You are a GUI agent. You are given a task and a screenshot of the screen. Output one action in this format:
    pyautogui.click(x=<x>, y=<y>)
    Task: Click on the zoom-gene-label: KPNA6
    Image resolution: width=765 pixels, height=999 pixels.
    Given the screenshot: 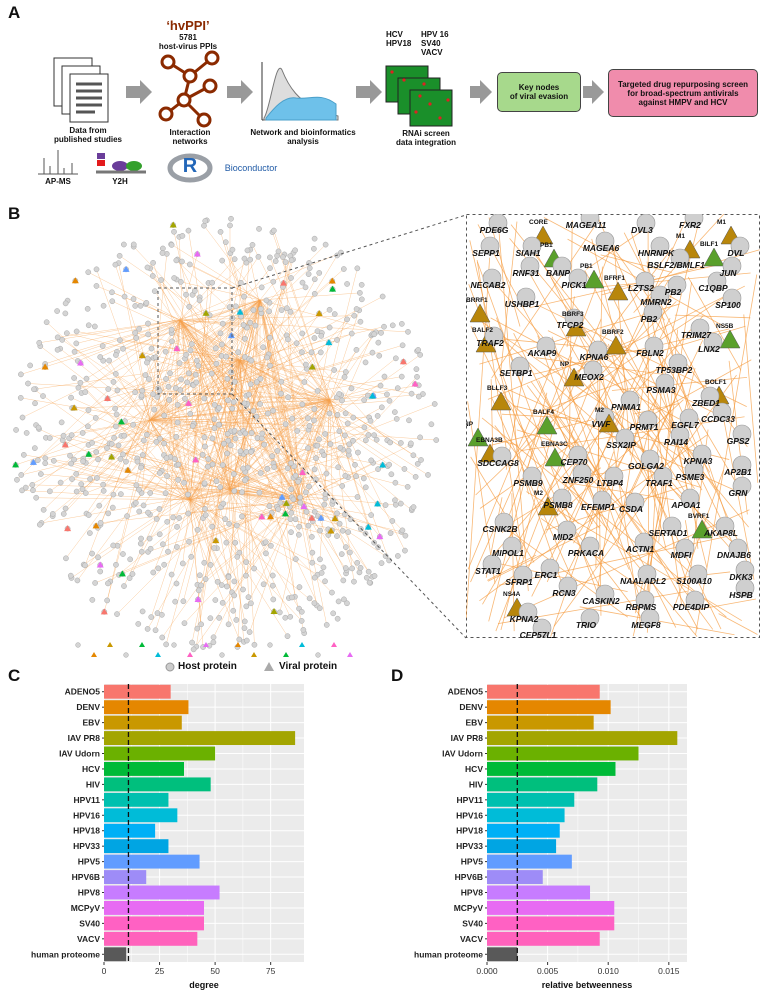 What is the action you would take?
    pyautogui.click(x=594, y=357)
    